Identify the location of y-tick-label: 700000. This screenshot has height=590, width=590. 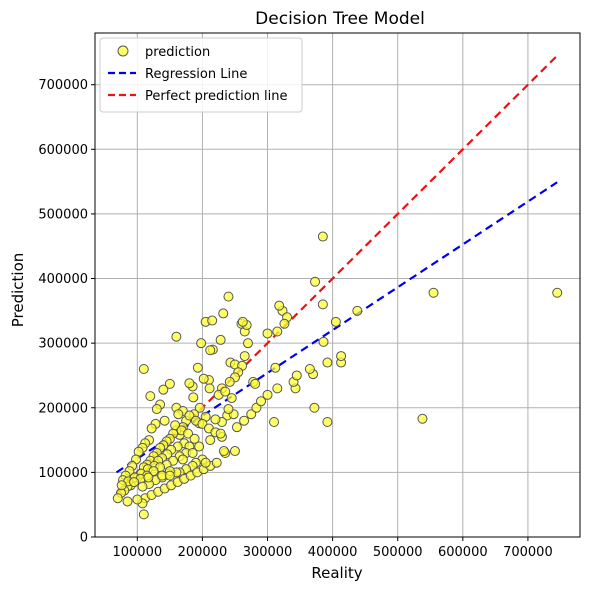
(63, 85).